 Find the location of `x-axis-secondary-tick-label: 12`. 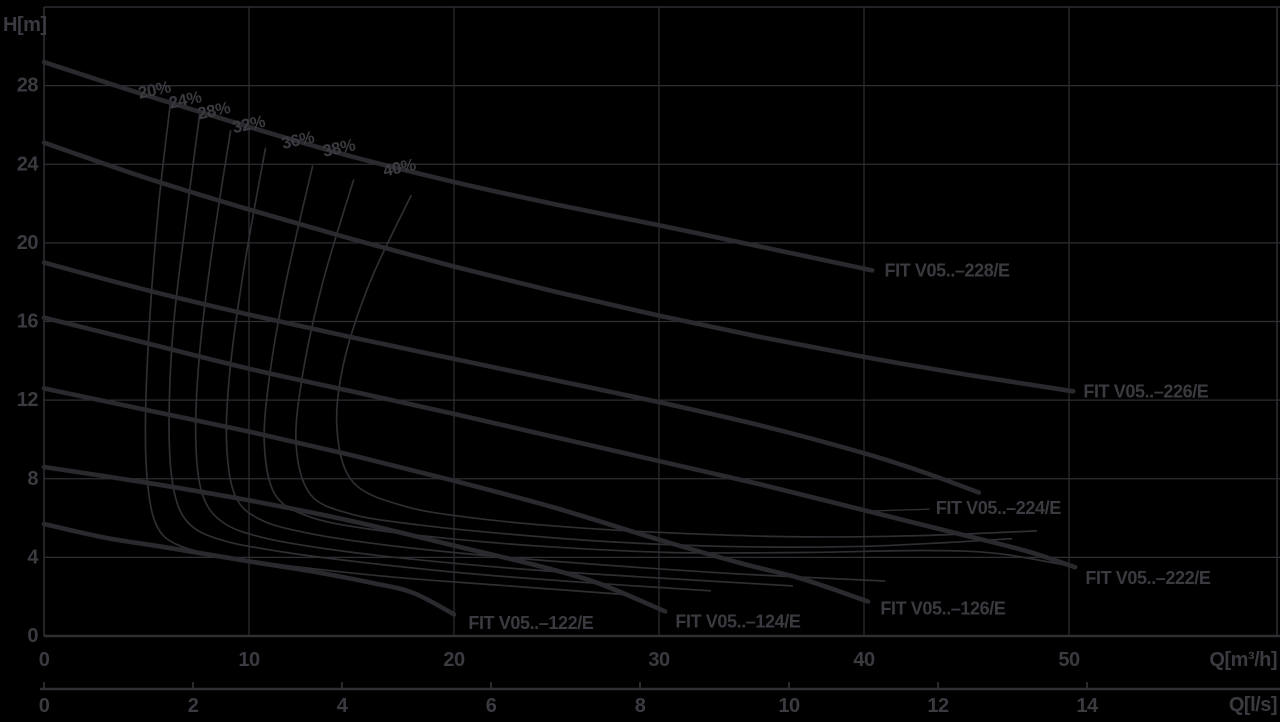

x-axis-secondary-tick-label: 12 is located at coordinates (938, 706).